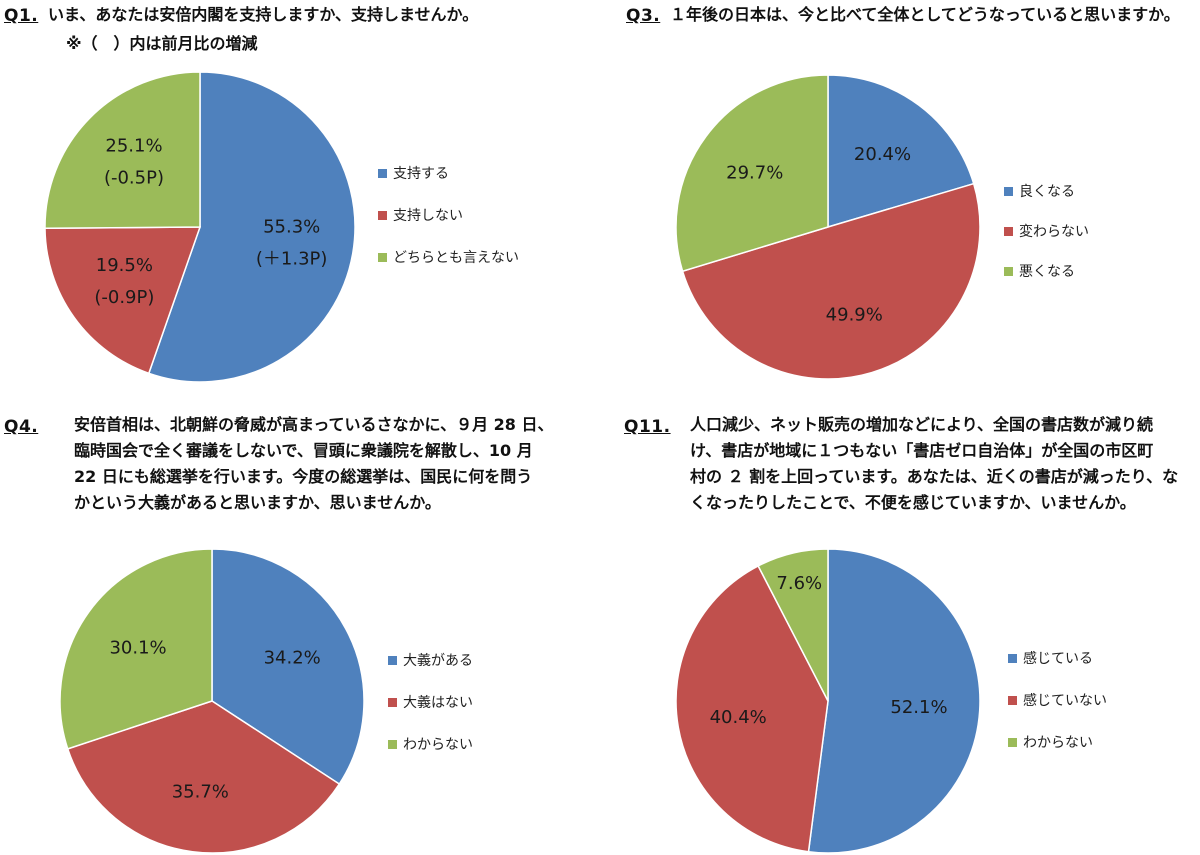 The image size is (1200, 855). I want to click on question-text-line: かという大義があると思いますか、思いませんか。, so click(257, 502).